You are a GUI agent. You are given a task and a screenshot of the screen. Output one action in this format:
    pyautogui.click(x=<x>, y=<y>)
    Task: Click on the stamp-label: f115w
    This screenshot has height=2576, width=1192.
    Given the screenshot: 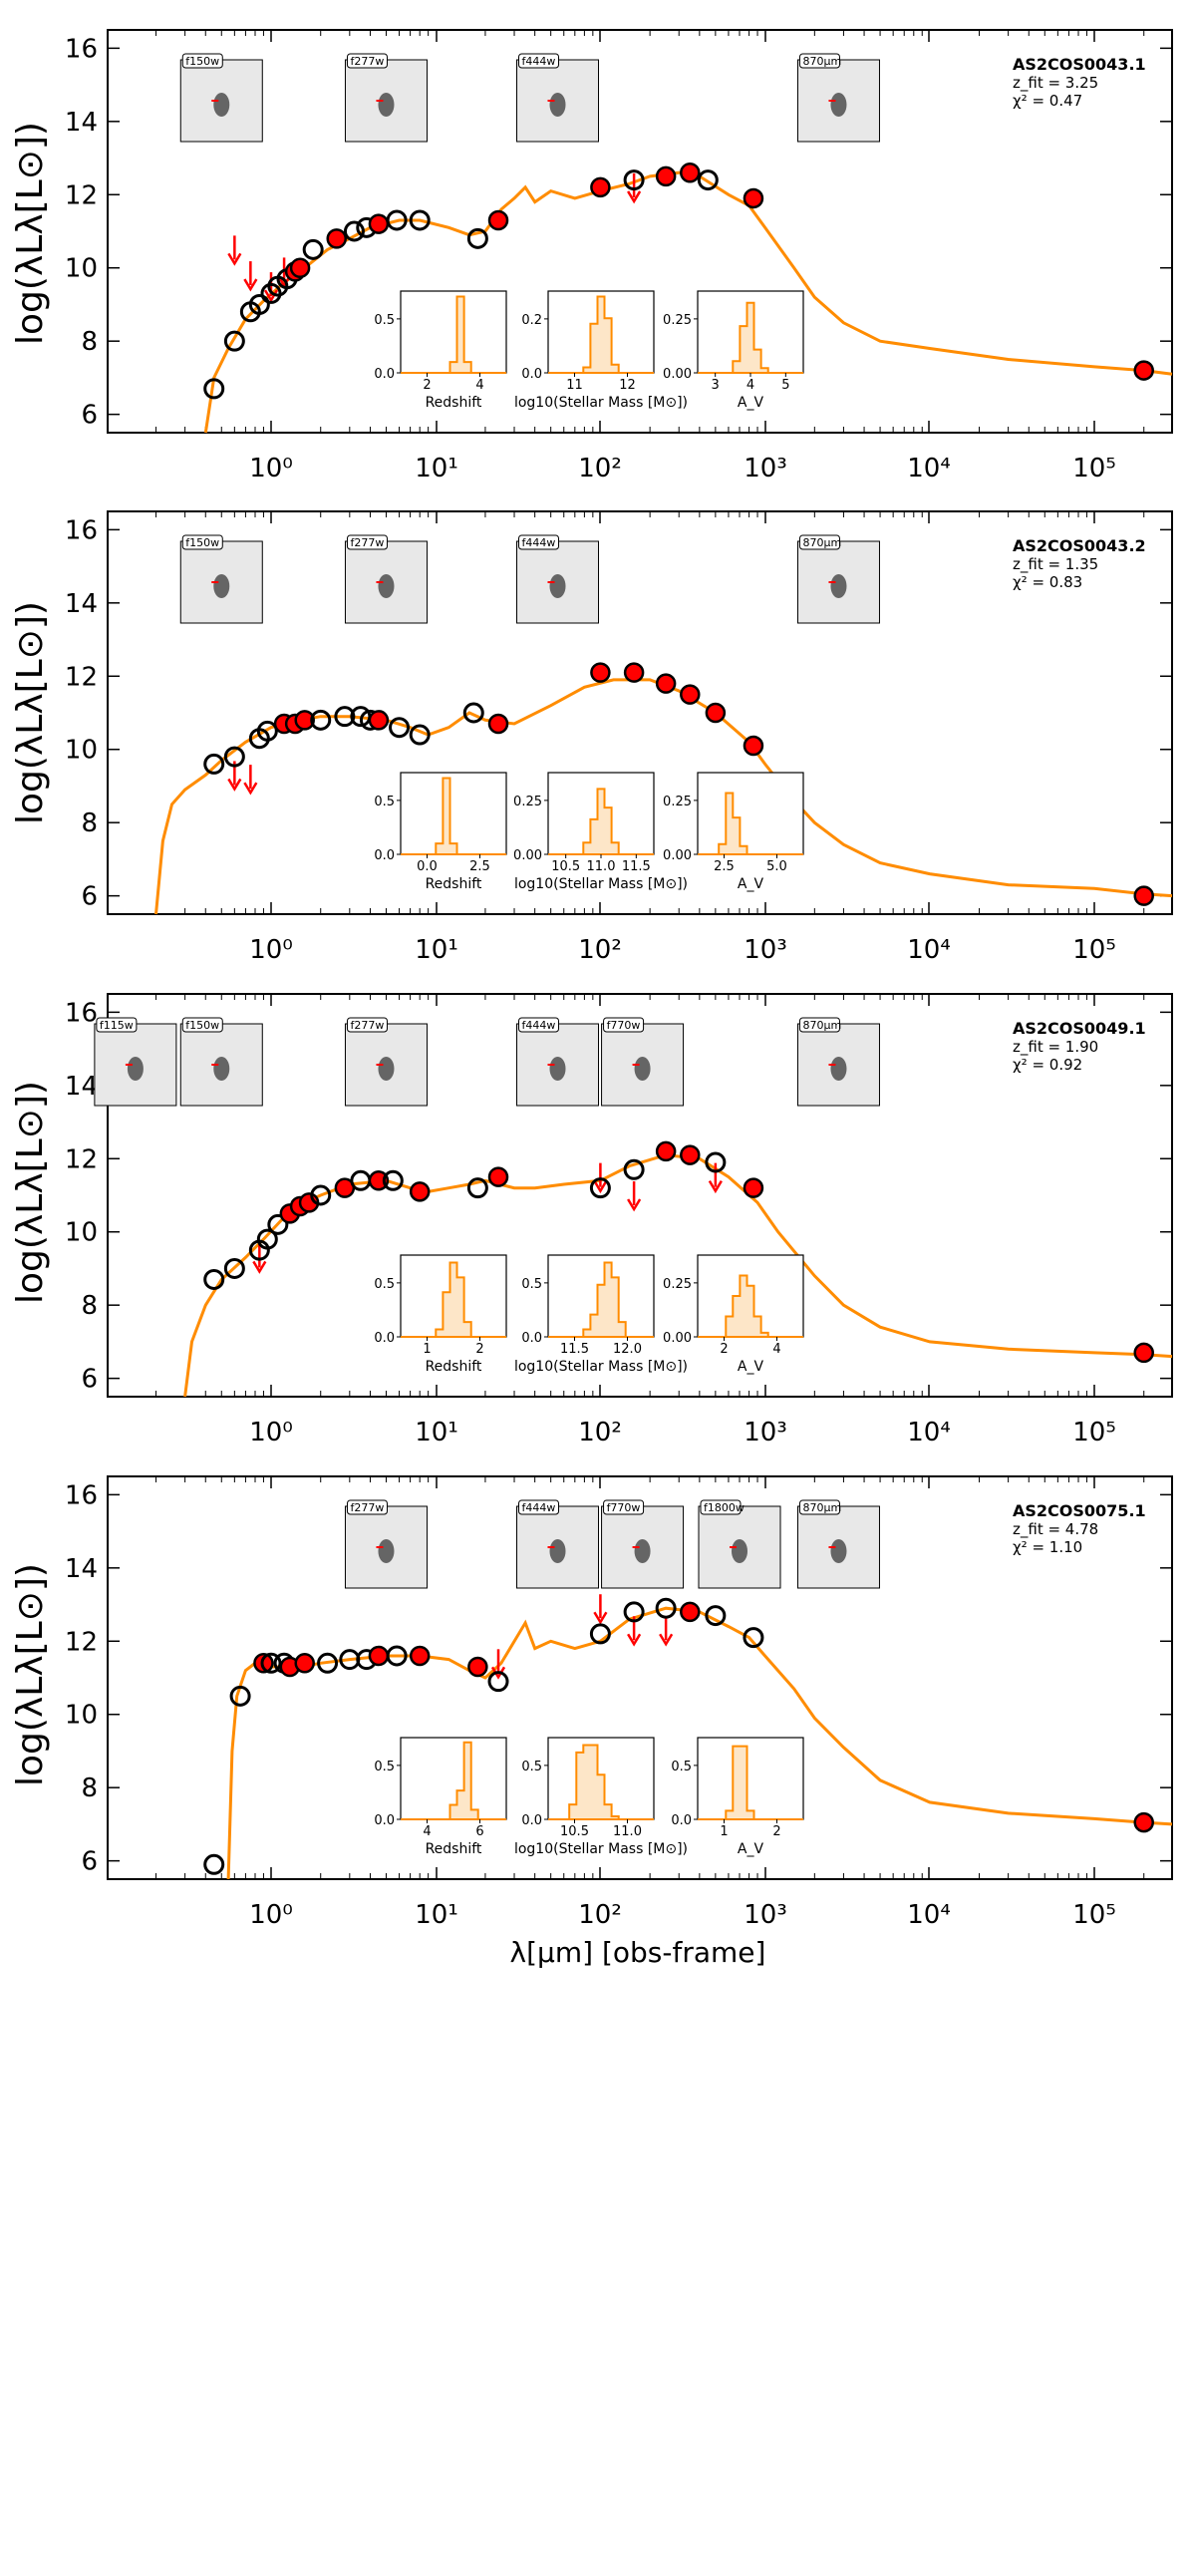 What is the action you would take?
    pyautogui.click(x=117, y=1025)
    